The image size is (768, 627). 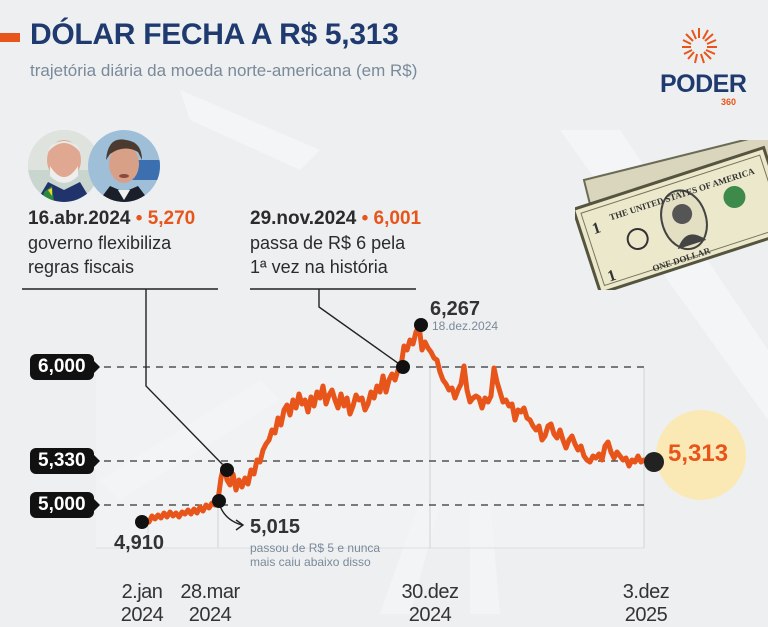 What do you see at coordinates (100, 243) in the screenshot?
I see `annotation-text-line1: governo flexibiliza` at bounding box center [100, 243].